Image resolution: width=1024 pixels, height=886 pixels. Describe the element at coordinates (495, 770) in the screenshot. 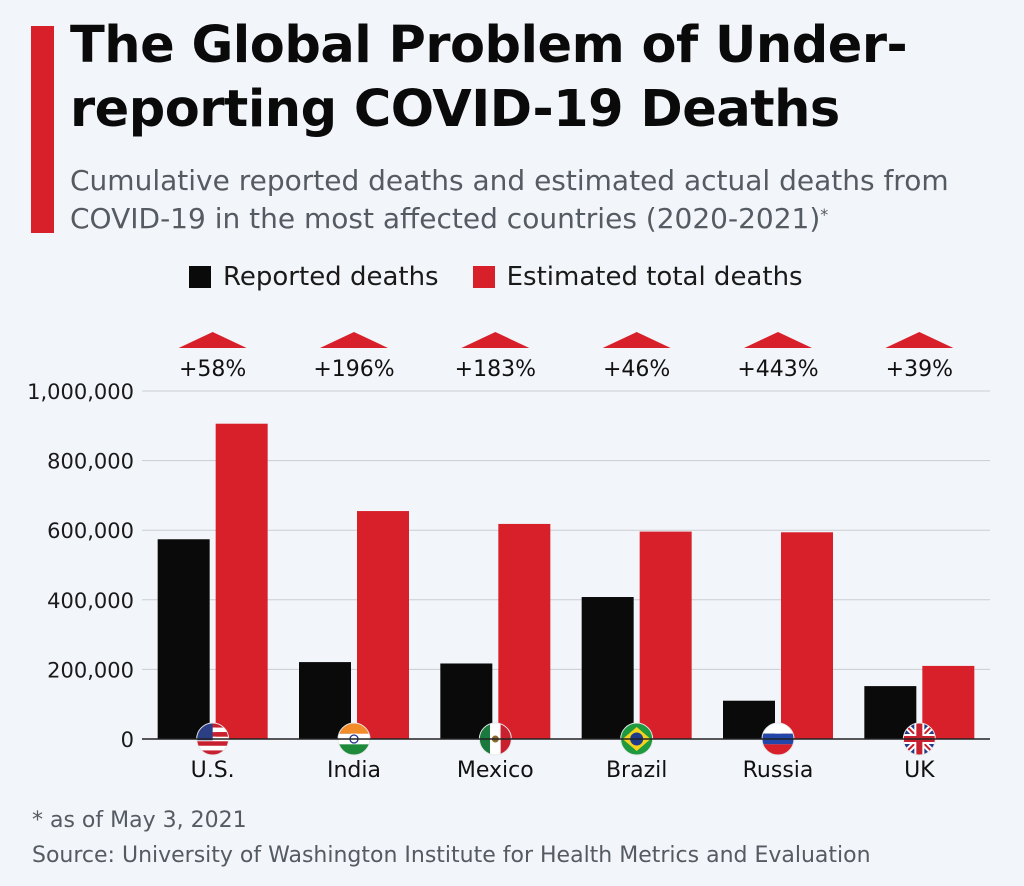

I see `category-label: Mexico` at that location.